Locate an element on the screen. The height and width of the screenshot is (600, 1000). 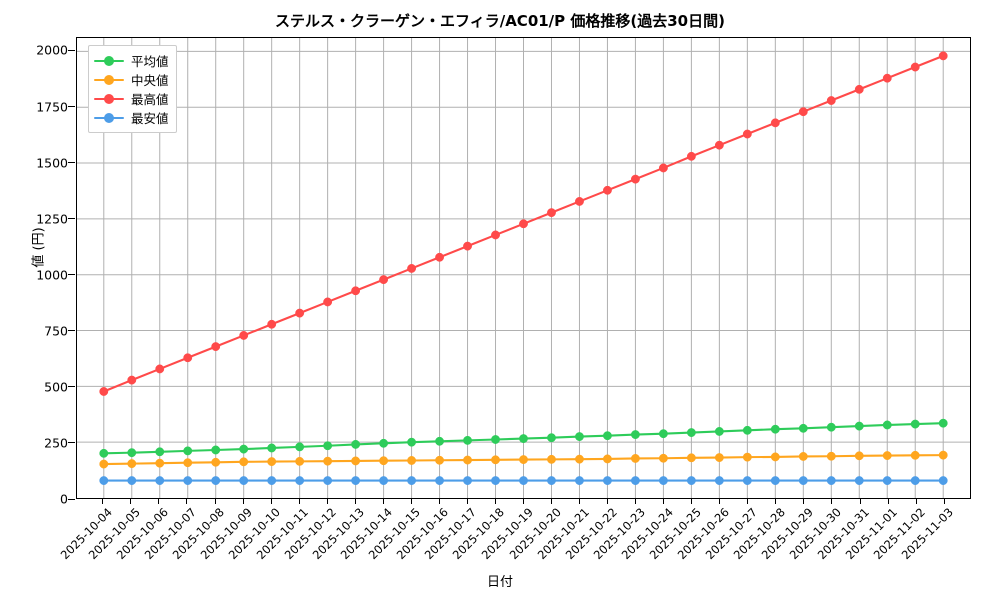
y-tick-label: 2000 is located at coordinates (52, 50).